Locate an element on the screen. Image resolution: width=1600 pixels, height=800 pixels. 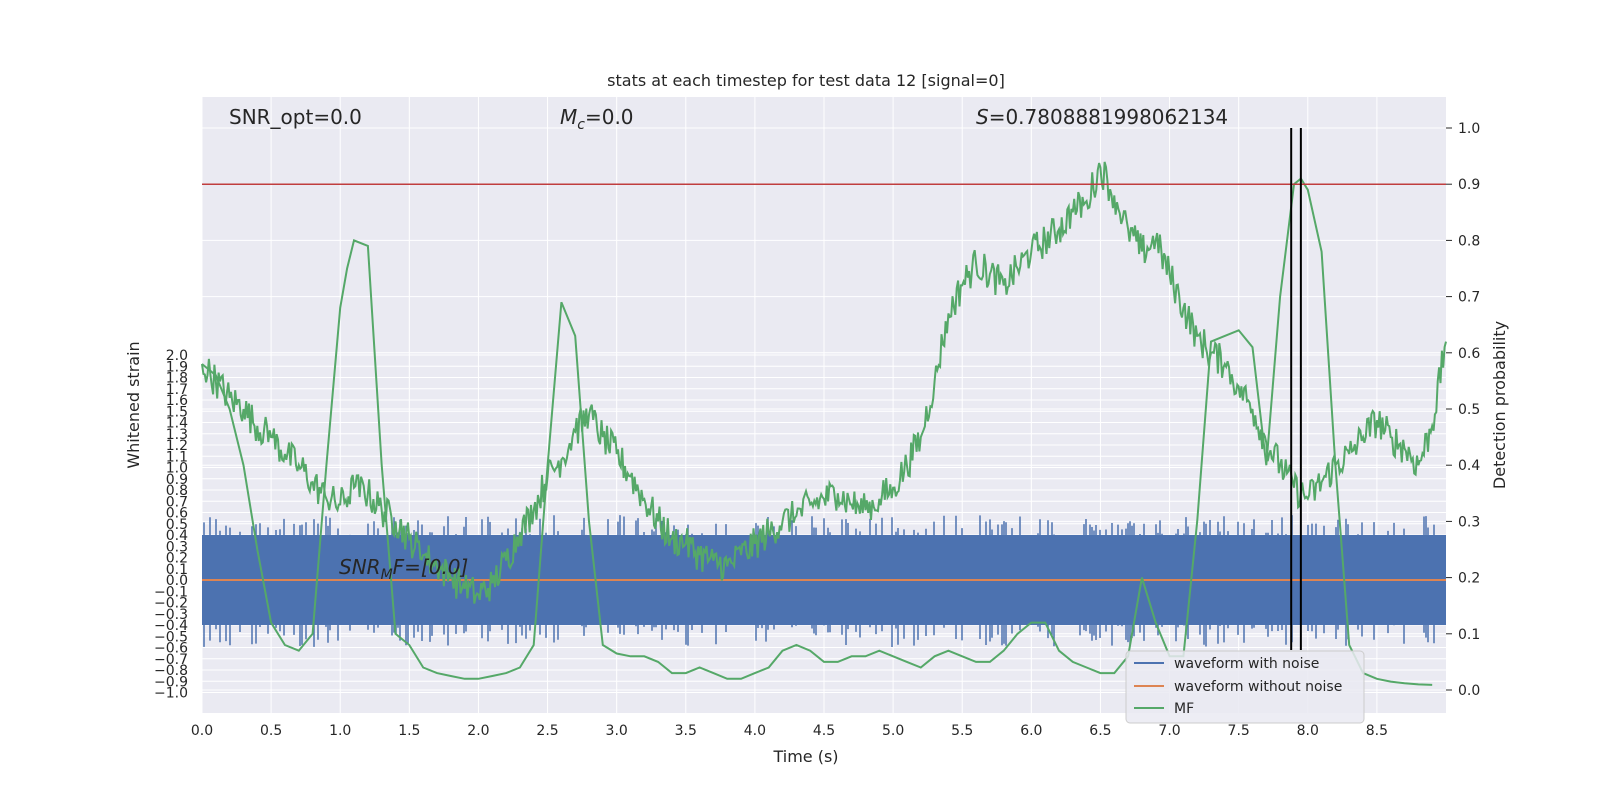
y-tick-label: 0.7 is located at coordinates (177, 502).